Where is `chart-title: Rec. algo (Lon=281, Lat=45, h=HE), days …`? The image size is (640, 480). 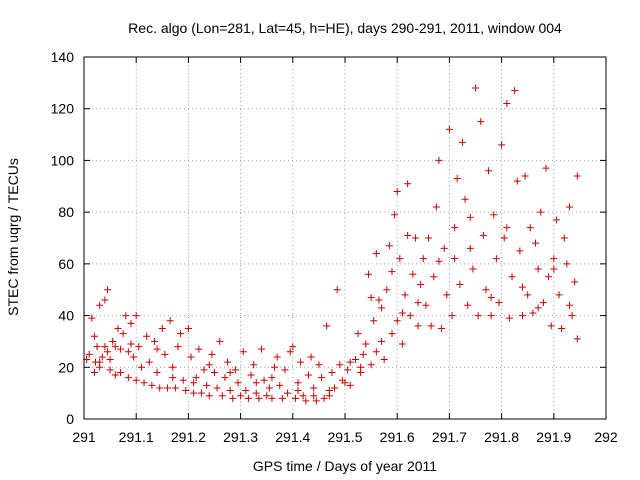 chart-title: Rec. algo (Lon=281, Lat=45, h=HE), days … is located at coordinates (345, 28).